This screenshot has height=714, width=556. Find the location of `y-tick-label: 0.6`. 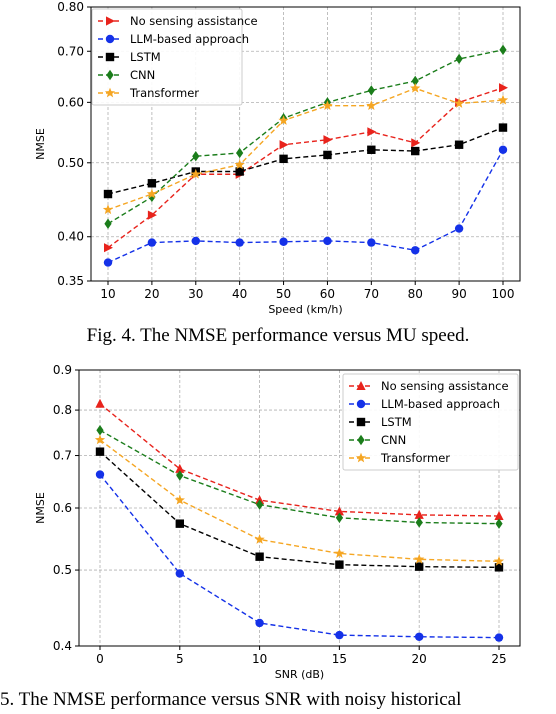

y-tick-label: 0.6 is located at coordinates (62, 508).